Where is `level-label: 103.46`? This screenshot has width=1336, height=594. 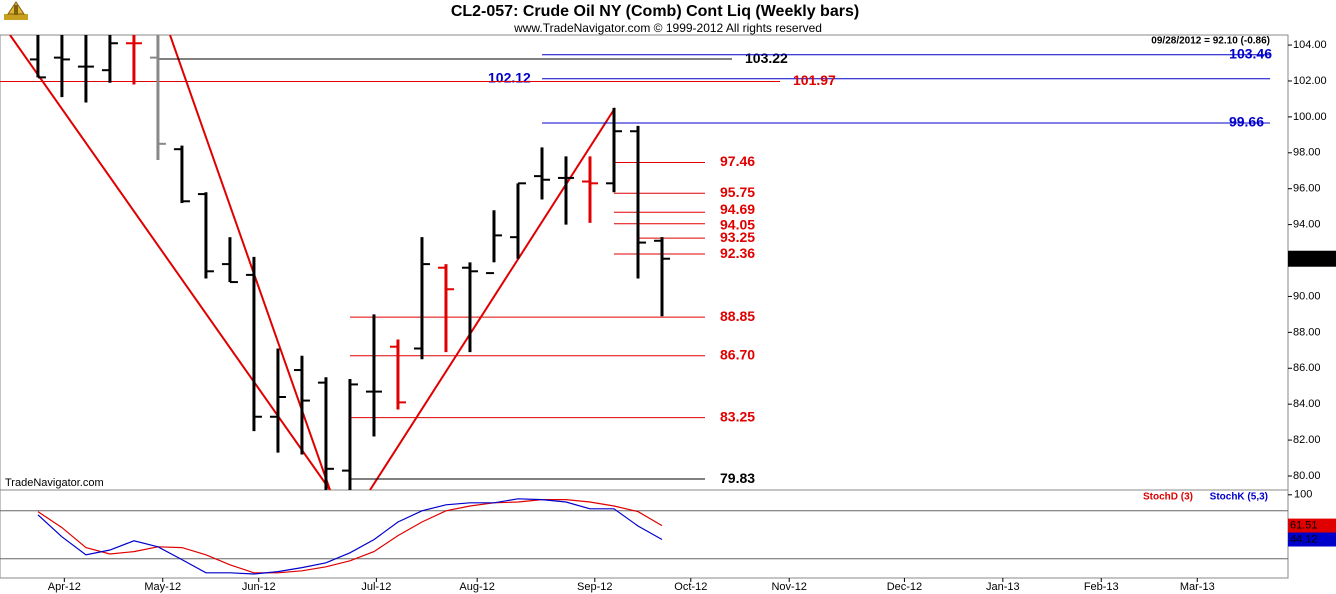 level-label: 103.46 is located at coordinates (1250, 53).